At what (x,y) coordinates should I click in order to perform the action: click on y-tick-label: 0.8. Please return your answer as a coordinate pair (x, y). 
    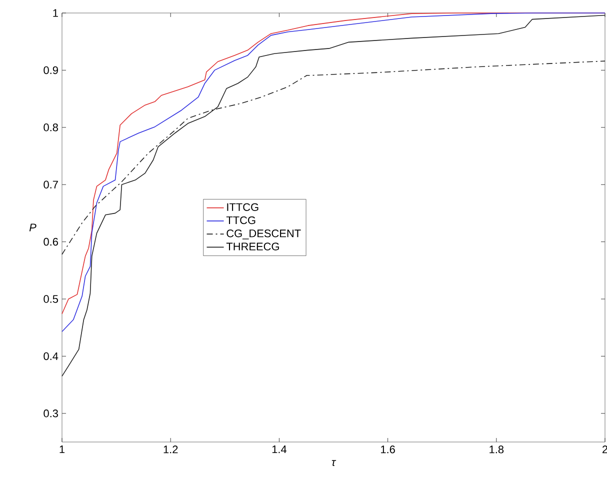
    Looking at the image, I should click on (51, 128).